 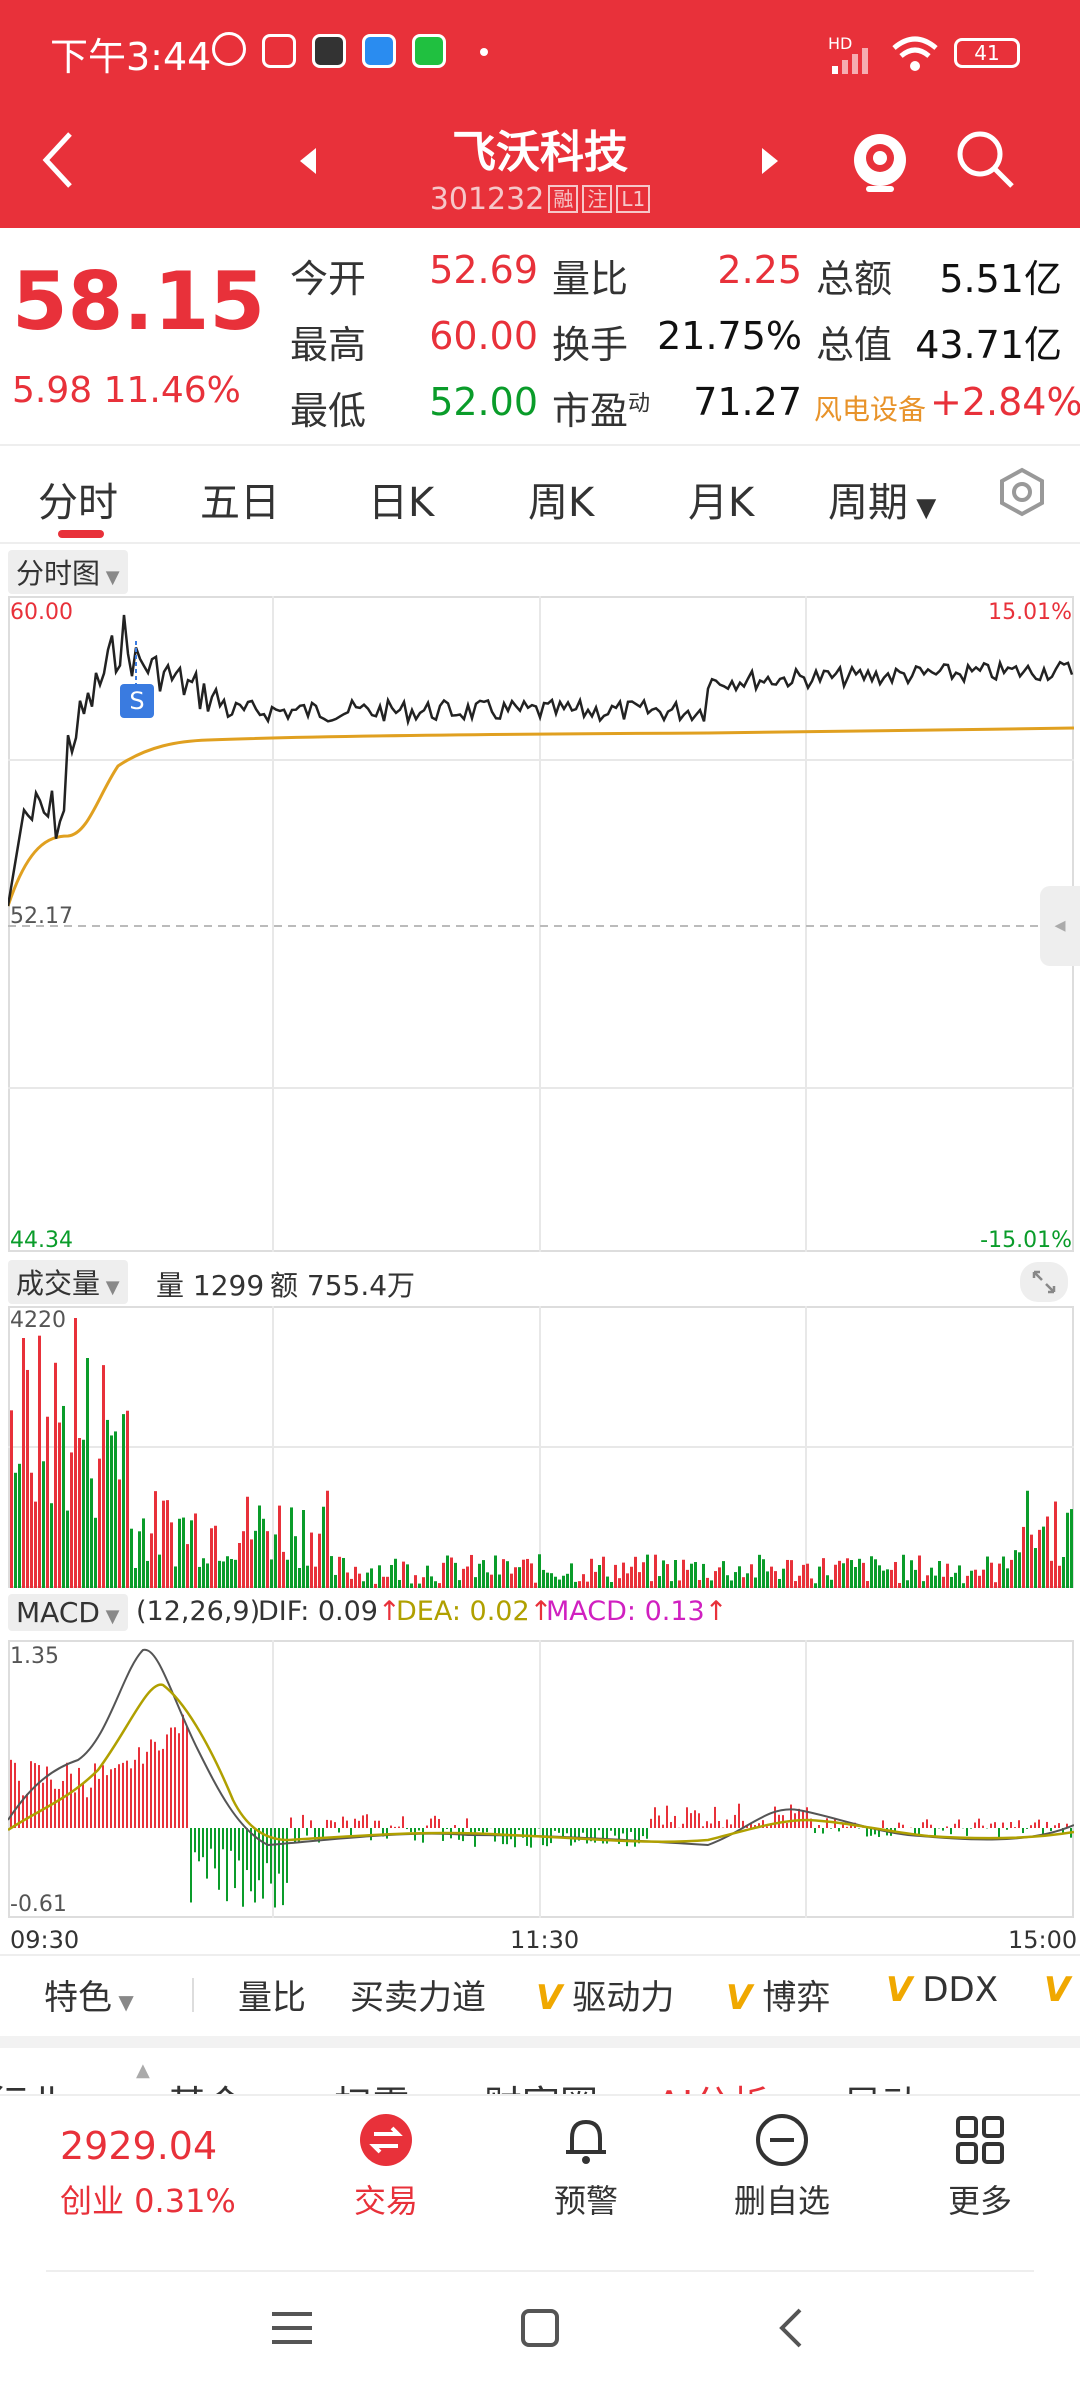 What do you see at coordinates (143, 2070) in the screenshot?
I see `scroll-up-icon: ▲` at bounding box center [143, 2070].